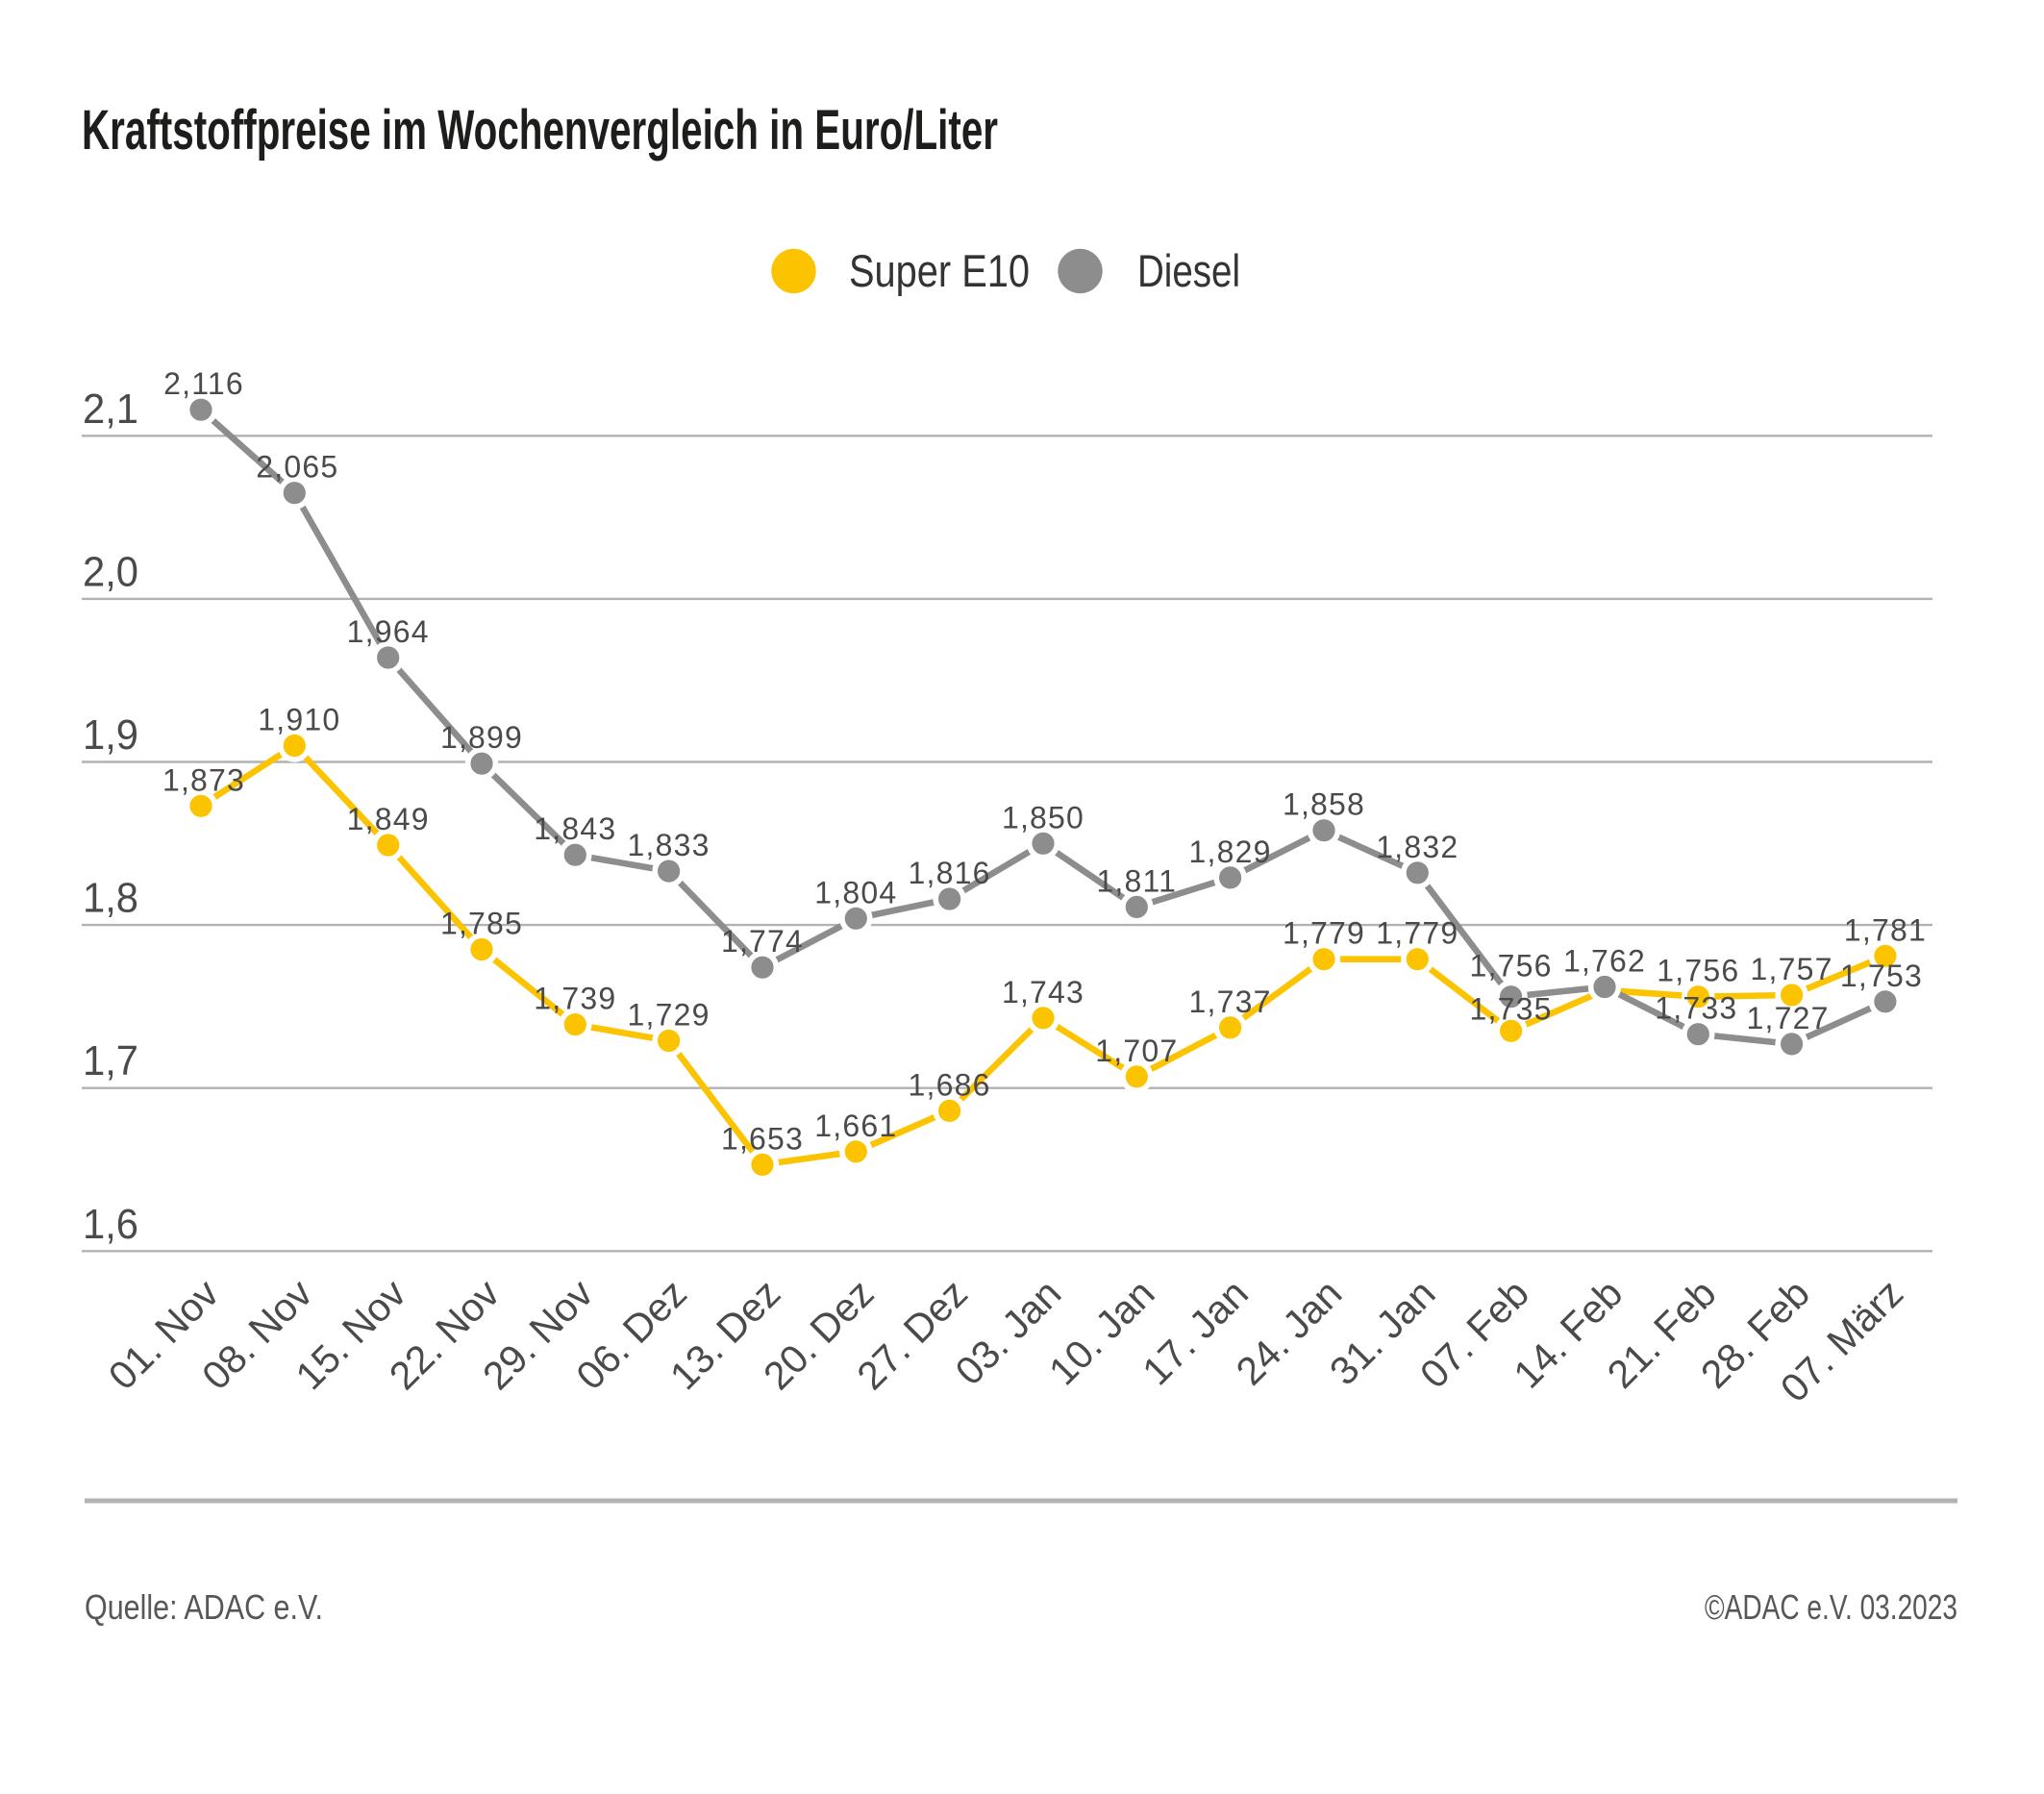 Image resolution: width=2044 pixels, height=1794 pixels. I want to click on svg-text: 2,0, so click(110, 571).